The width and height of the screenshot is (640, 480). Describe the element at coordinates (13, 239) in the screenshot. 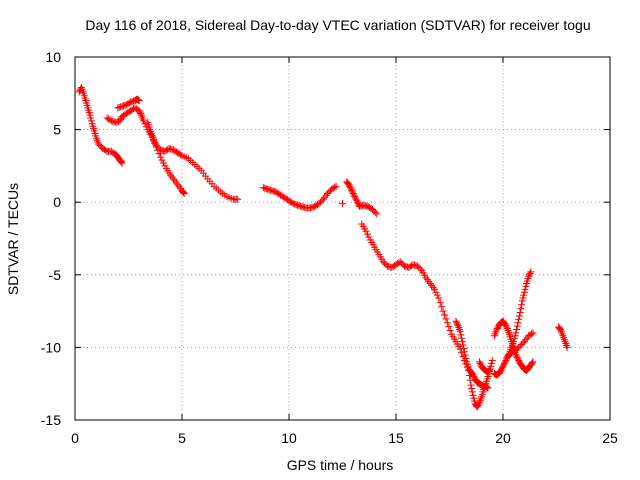

I see `y-axis-label: SDTVAR / TECUs` at that location.